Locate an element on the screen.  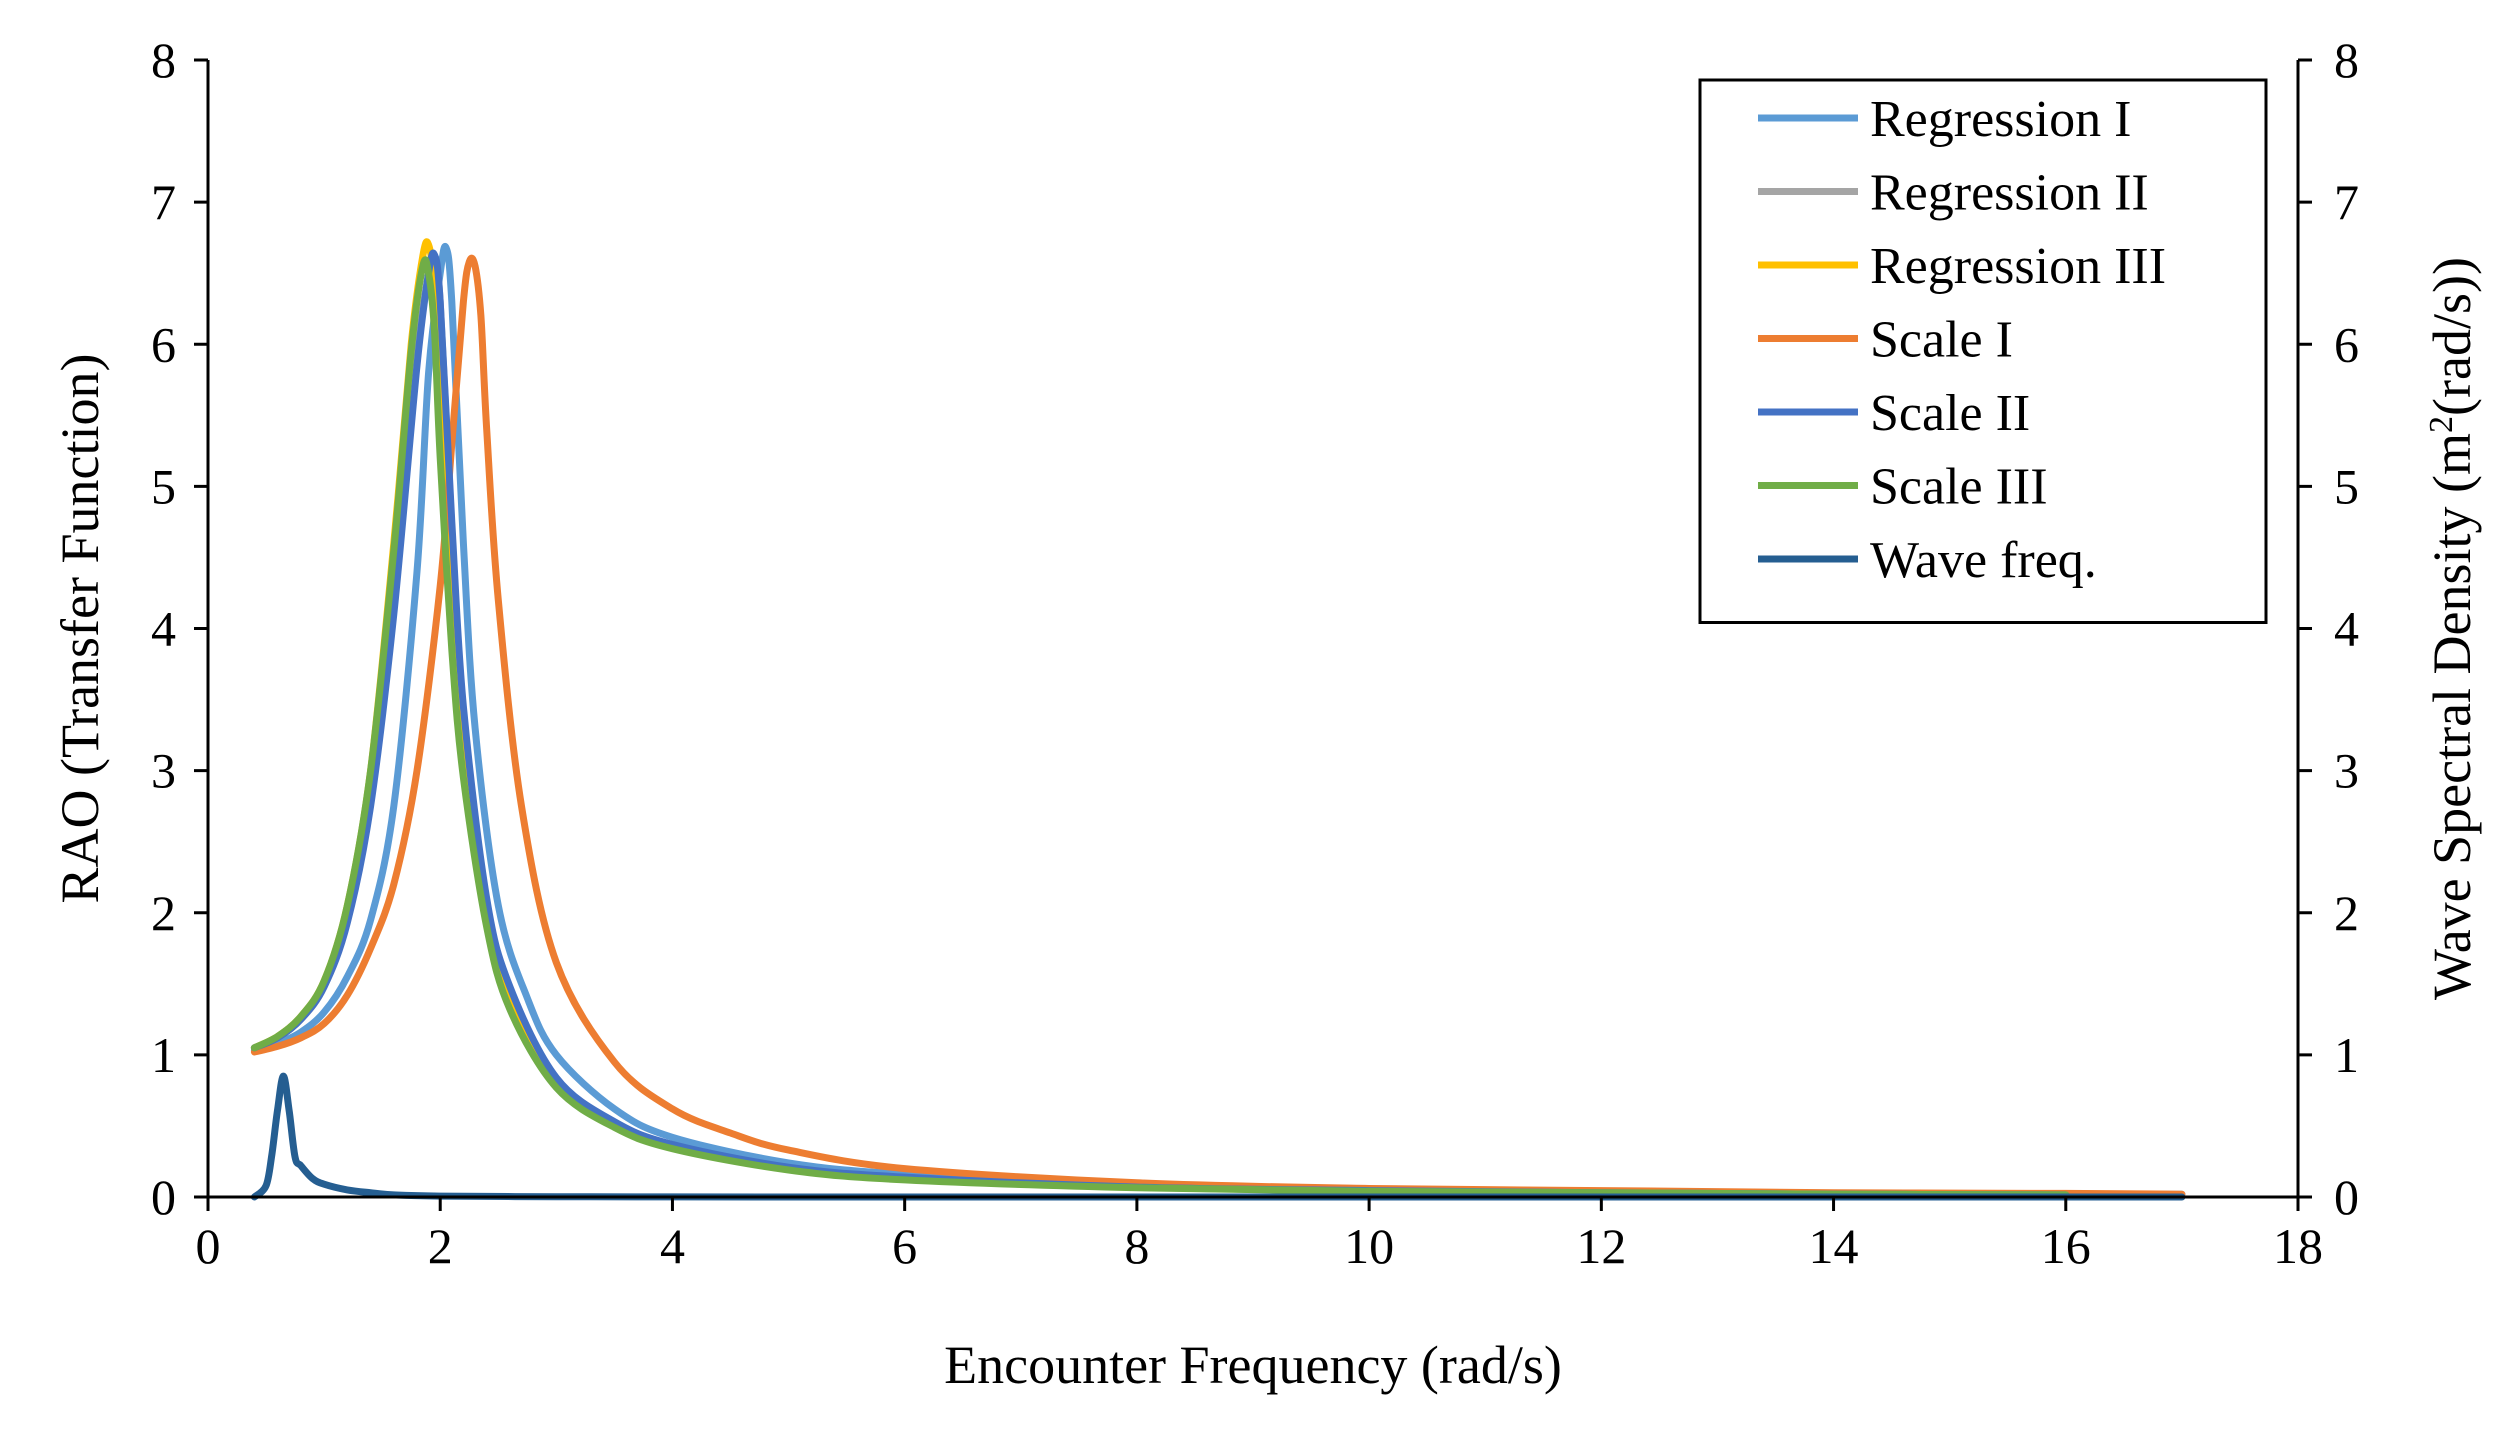
legend-label-6: Scale III is located at coordinates (1959, 487).